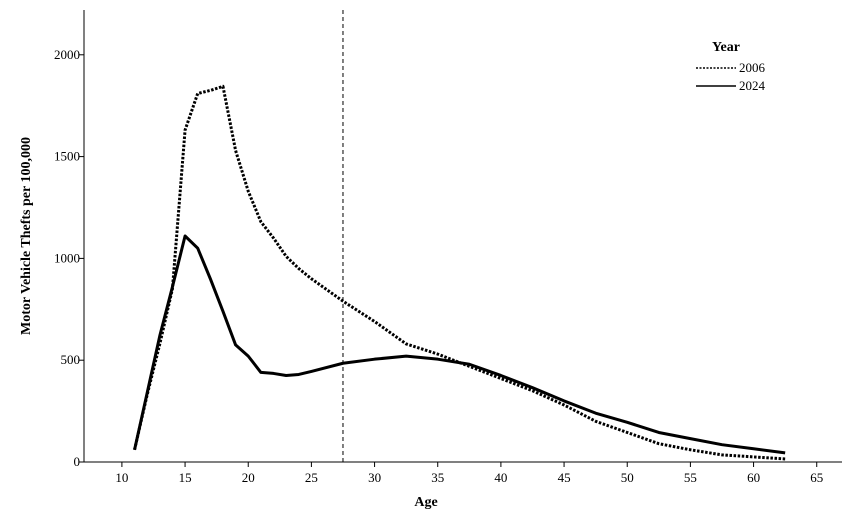 The width and height of the screenshot is (853, 528). Describe the element at coordinates (26, 236) in the screenshot. I see `y-axis-title: Motor Vehicle Thefts per 100,000` at that location.